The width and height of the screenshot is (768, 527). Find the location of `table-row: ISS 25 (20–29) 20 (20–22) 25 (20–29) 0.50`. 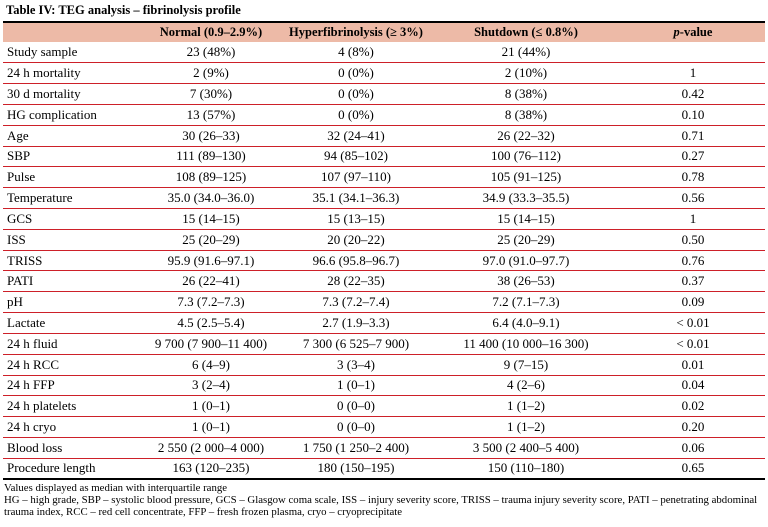

table-row: ISS 25 (20–29) 20 (20–22) 25 (20–29) 0.50 is located at coordinates (384, 239).